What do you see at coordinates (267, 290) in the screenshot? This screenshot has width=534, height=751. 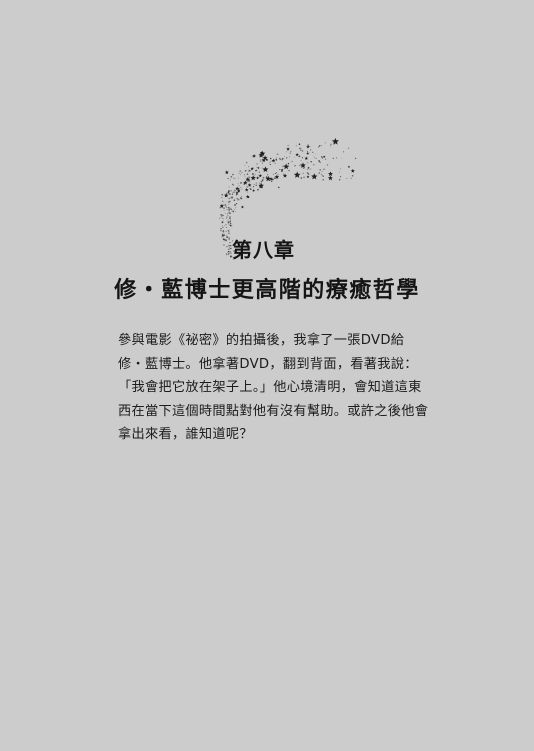 I see `chapter-title: 修・藍博士更高階的療癒哲學` at bounding box center [267, 290].